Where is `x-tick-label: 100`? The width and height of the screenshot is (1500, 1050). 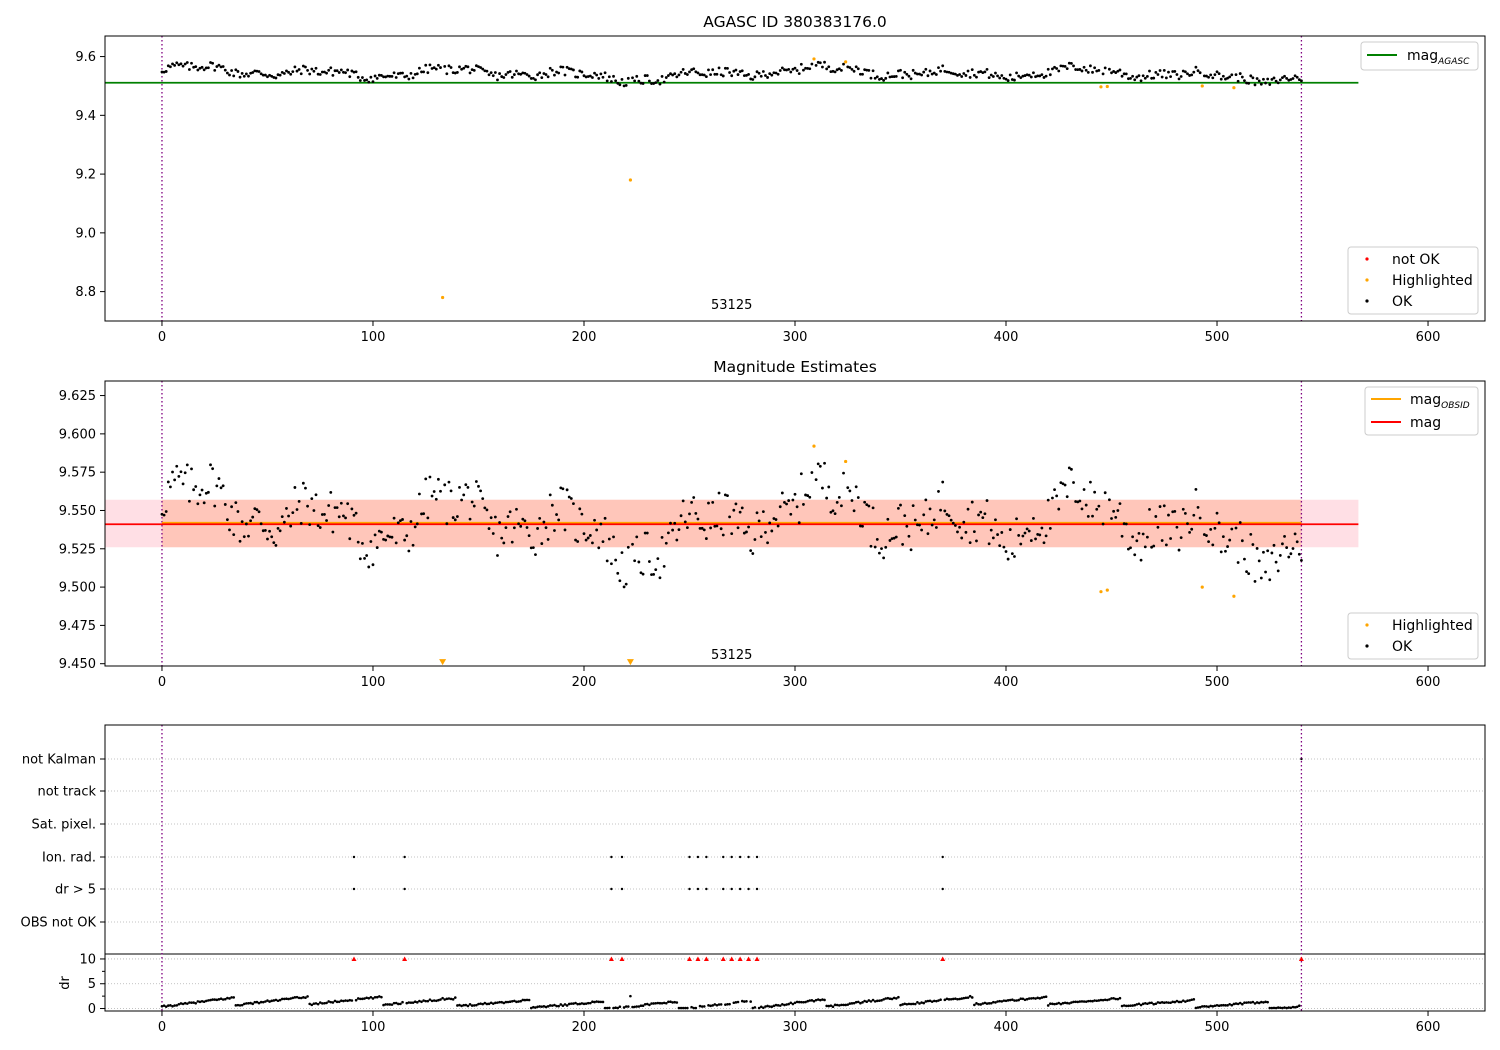 x-tick-label: 100 is located at coordinates (373, 337).